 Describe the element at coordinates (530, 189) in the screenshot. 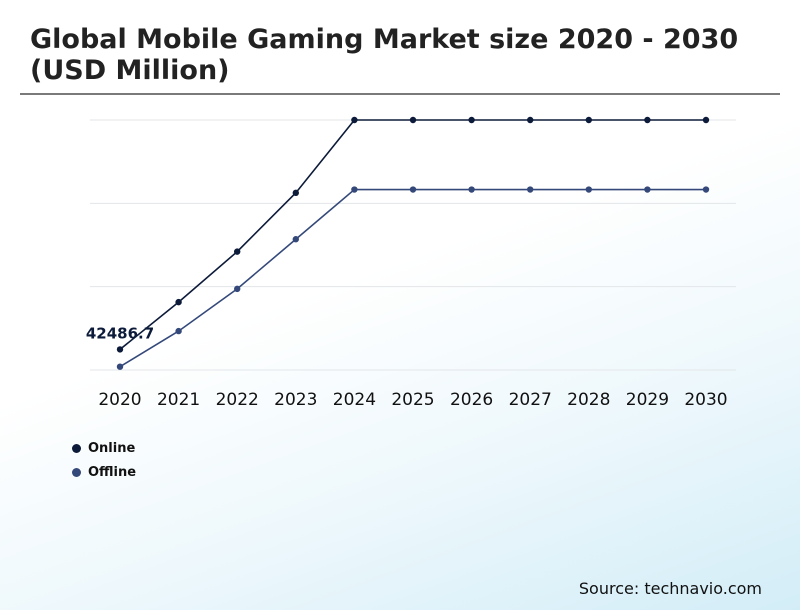

I see `data-point-offline-2027` at that location.